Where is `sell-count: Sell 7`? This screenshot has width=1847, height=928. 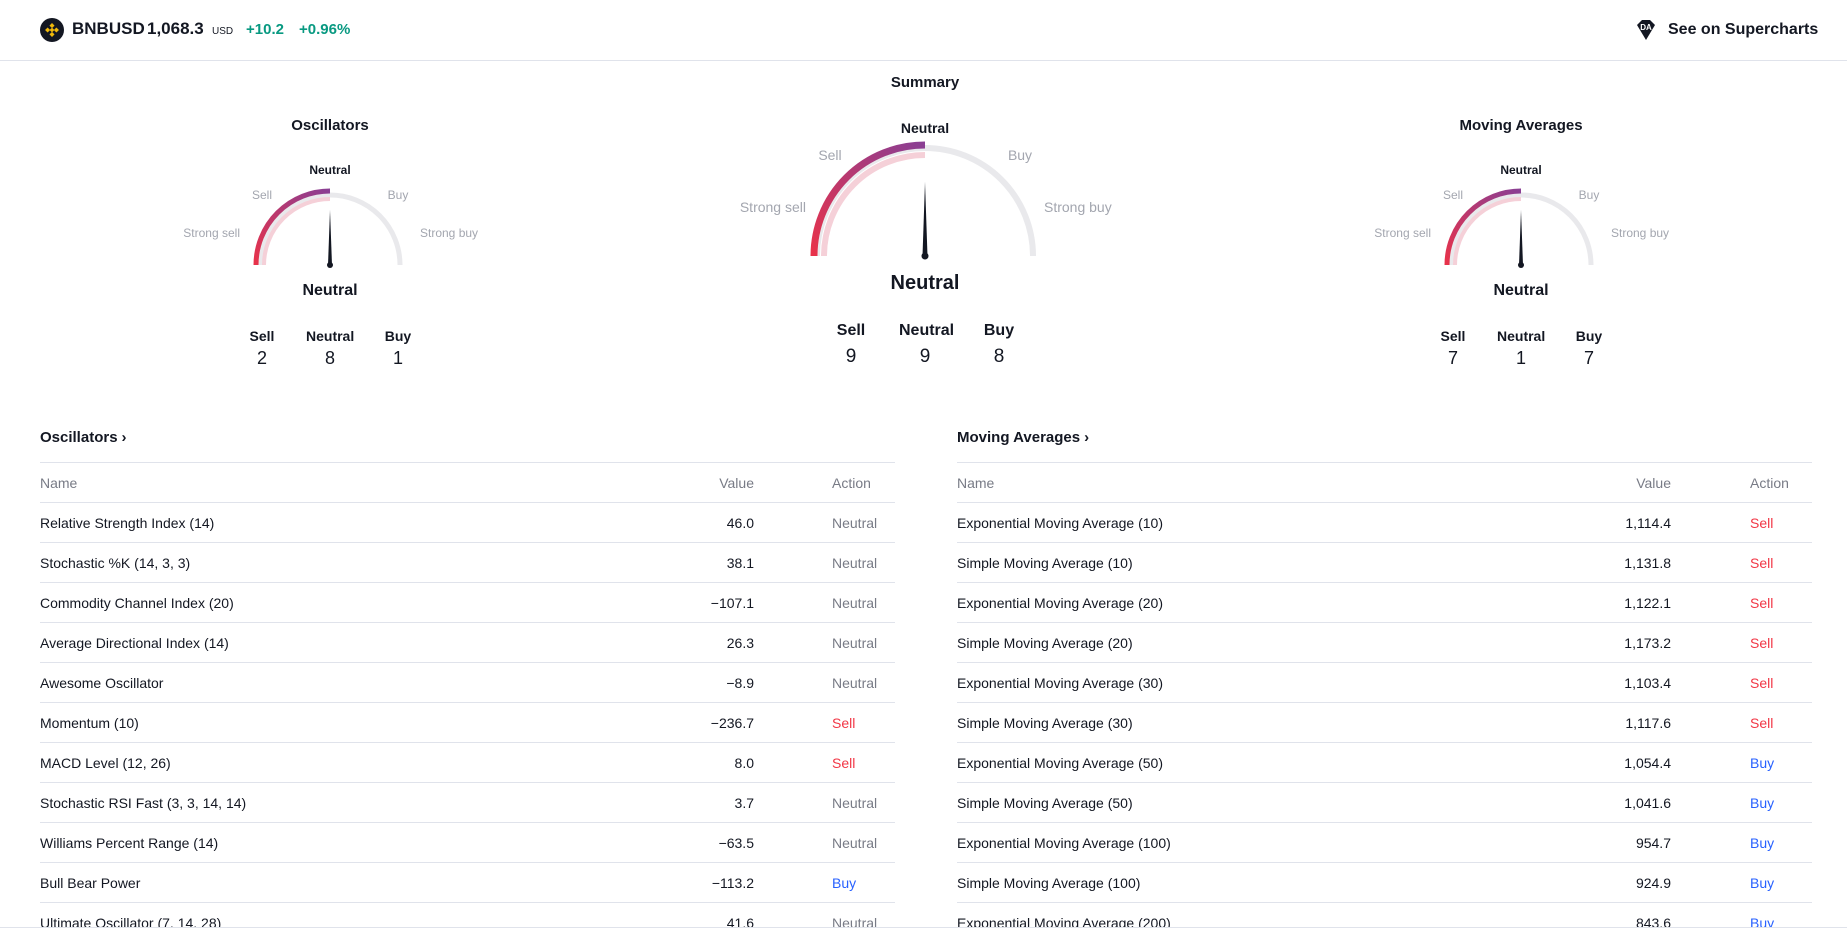
sell-count: Sell 7 is located at coordinates (1453, 348).